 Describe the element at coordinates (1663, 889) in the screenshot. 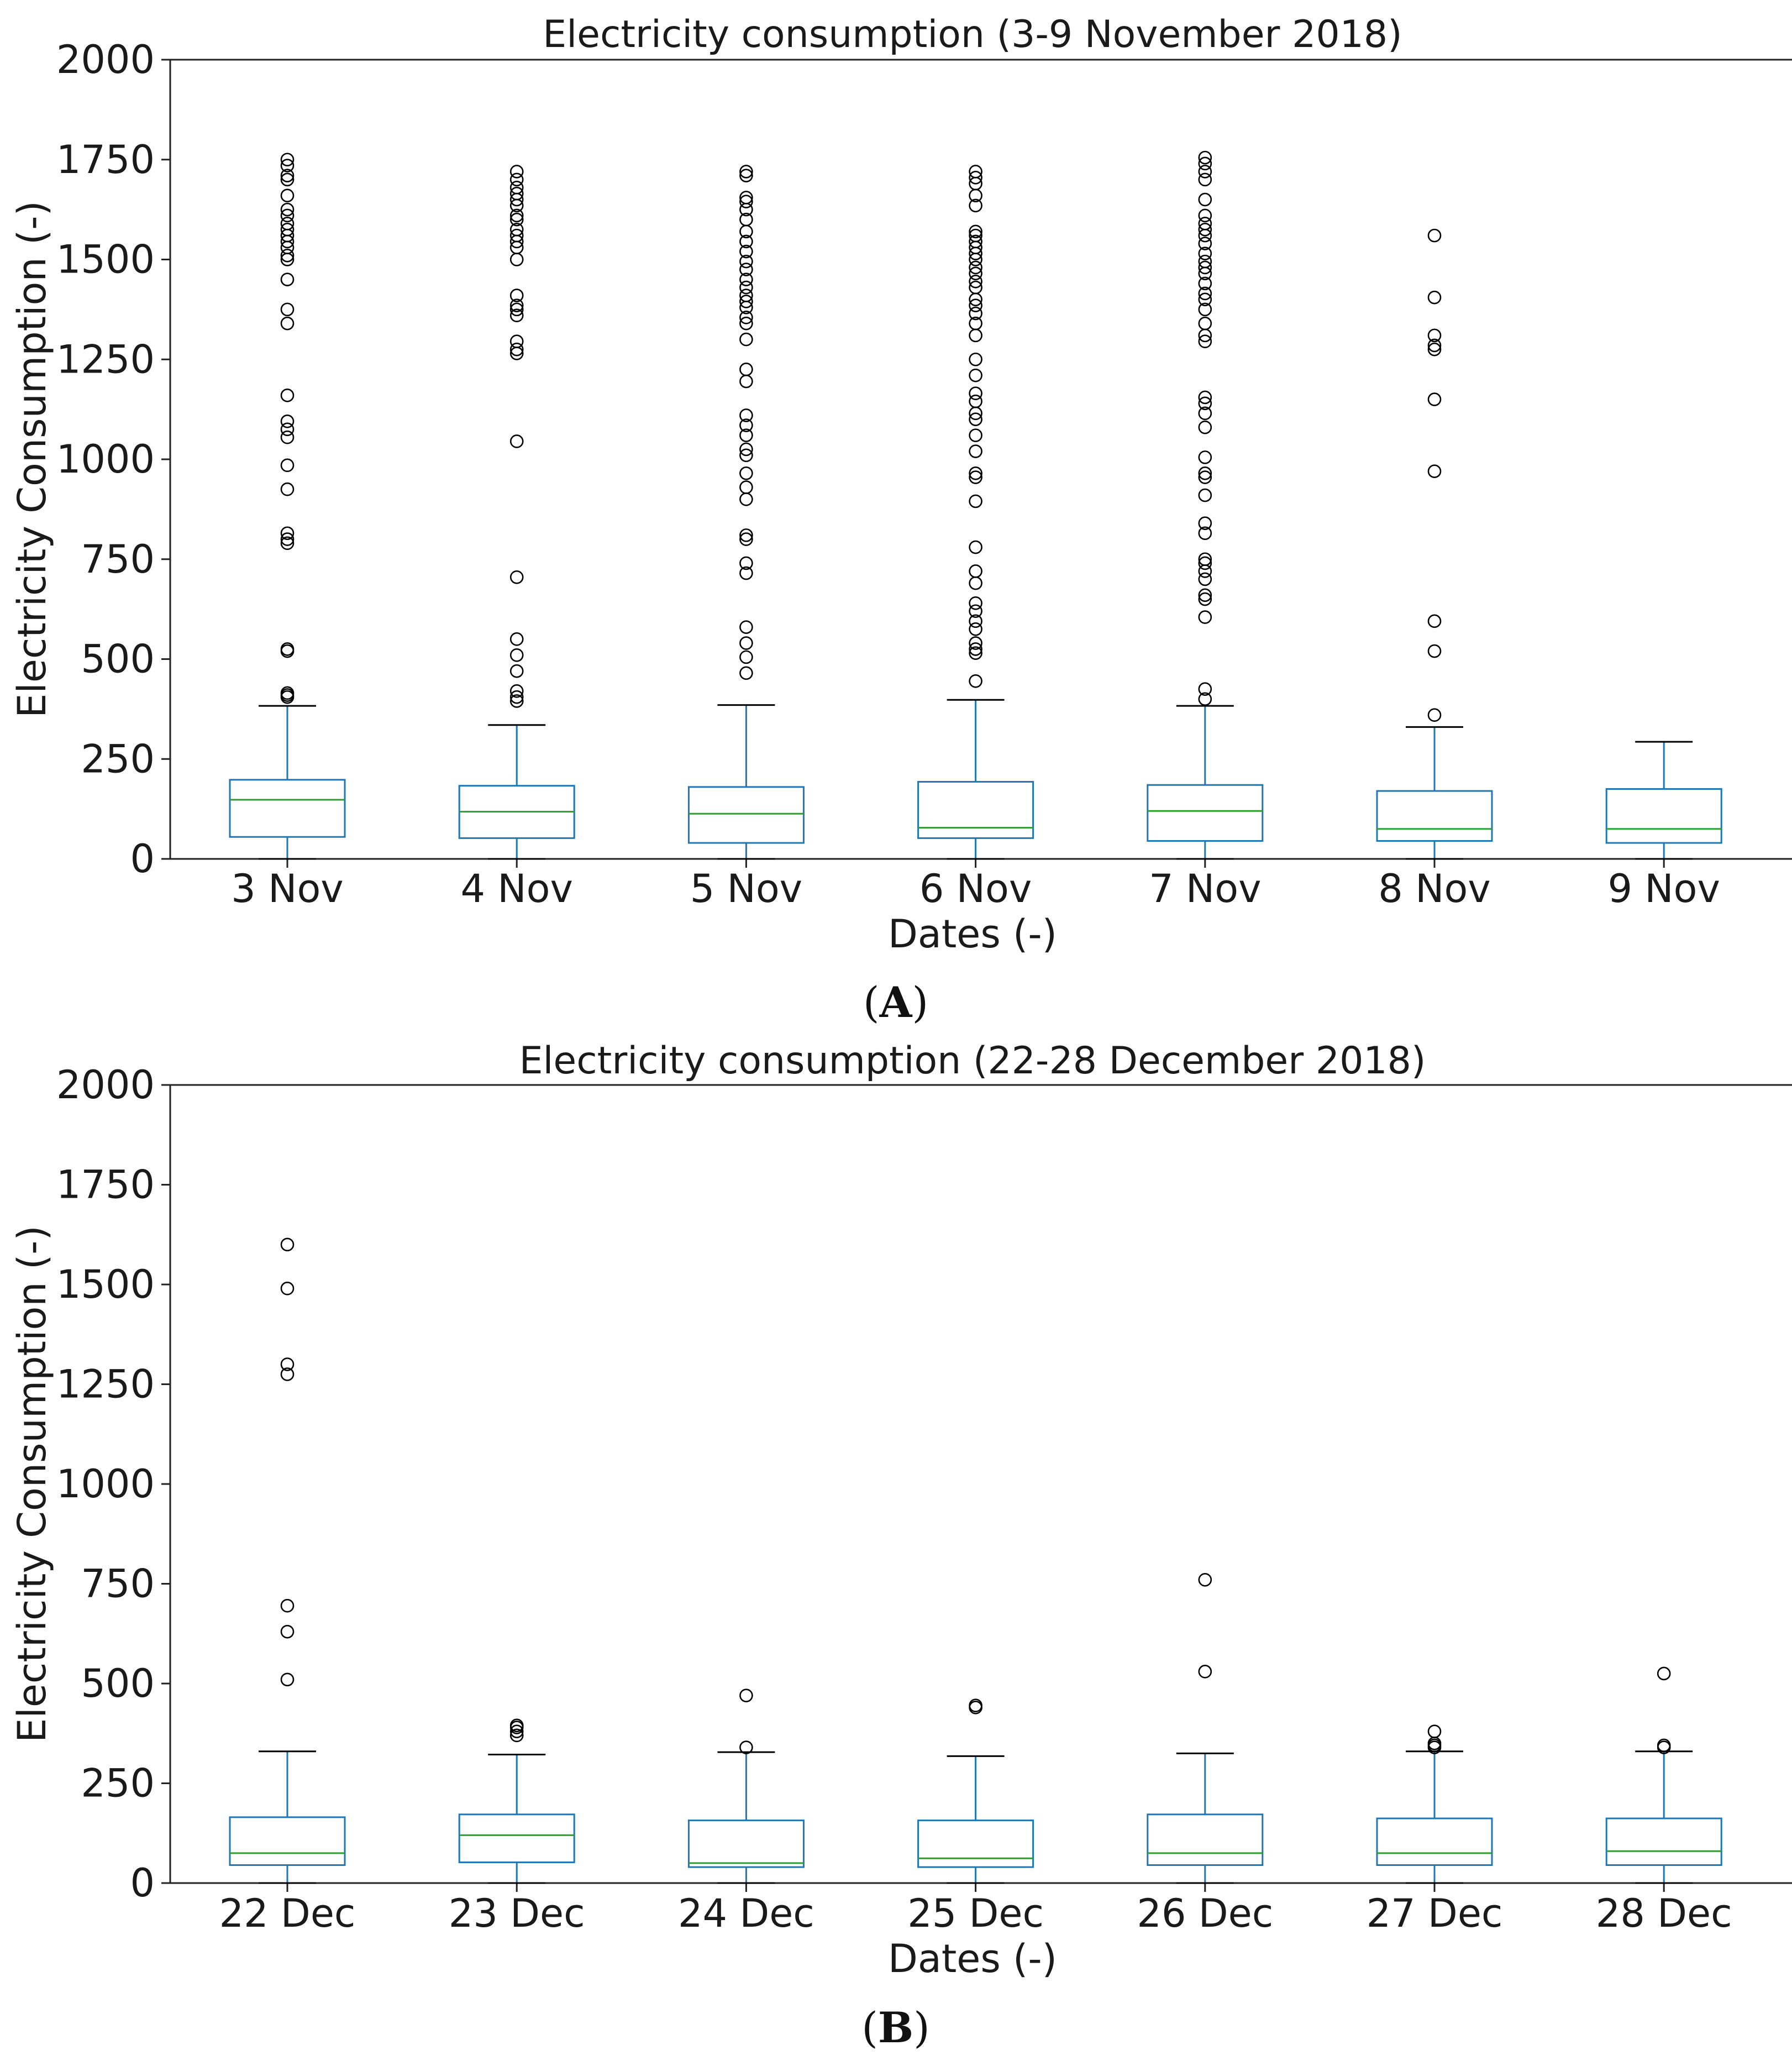

I see `x-tick-label: 9 Nov` at that location.